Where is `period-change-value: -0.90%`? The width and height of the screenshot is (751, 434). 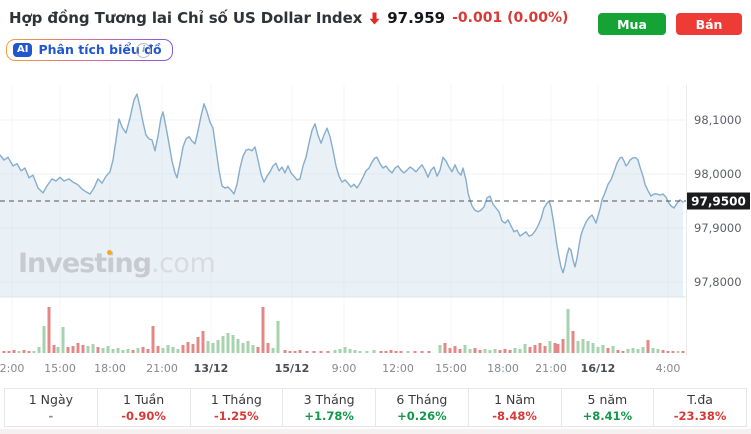
period-change-value: -0.90% is located at coordinates (143, 416).